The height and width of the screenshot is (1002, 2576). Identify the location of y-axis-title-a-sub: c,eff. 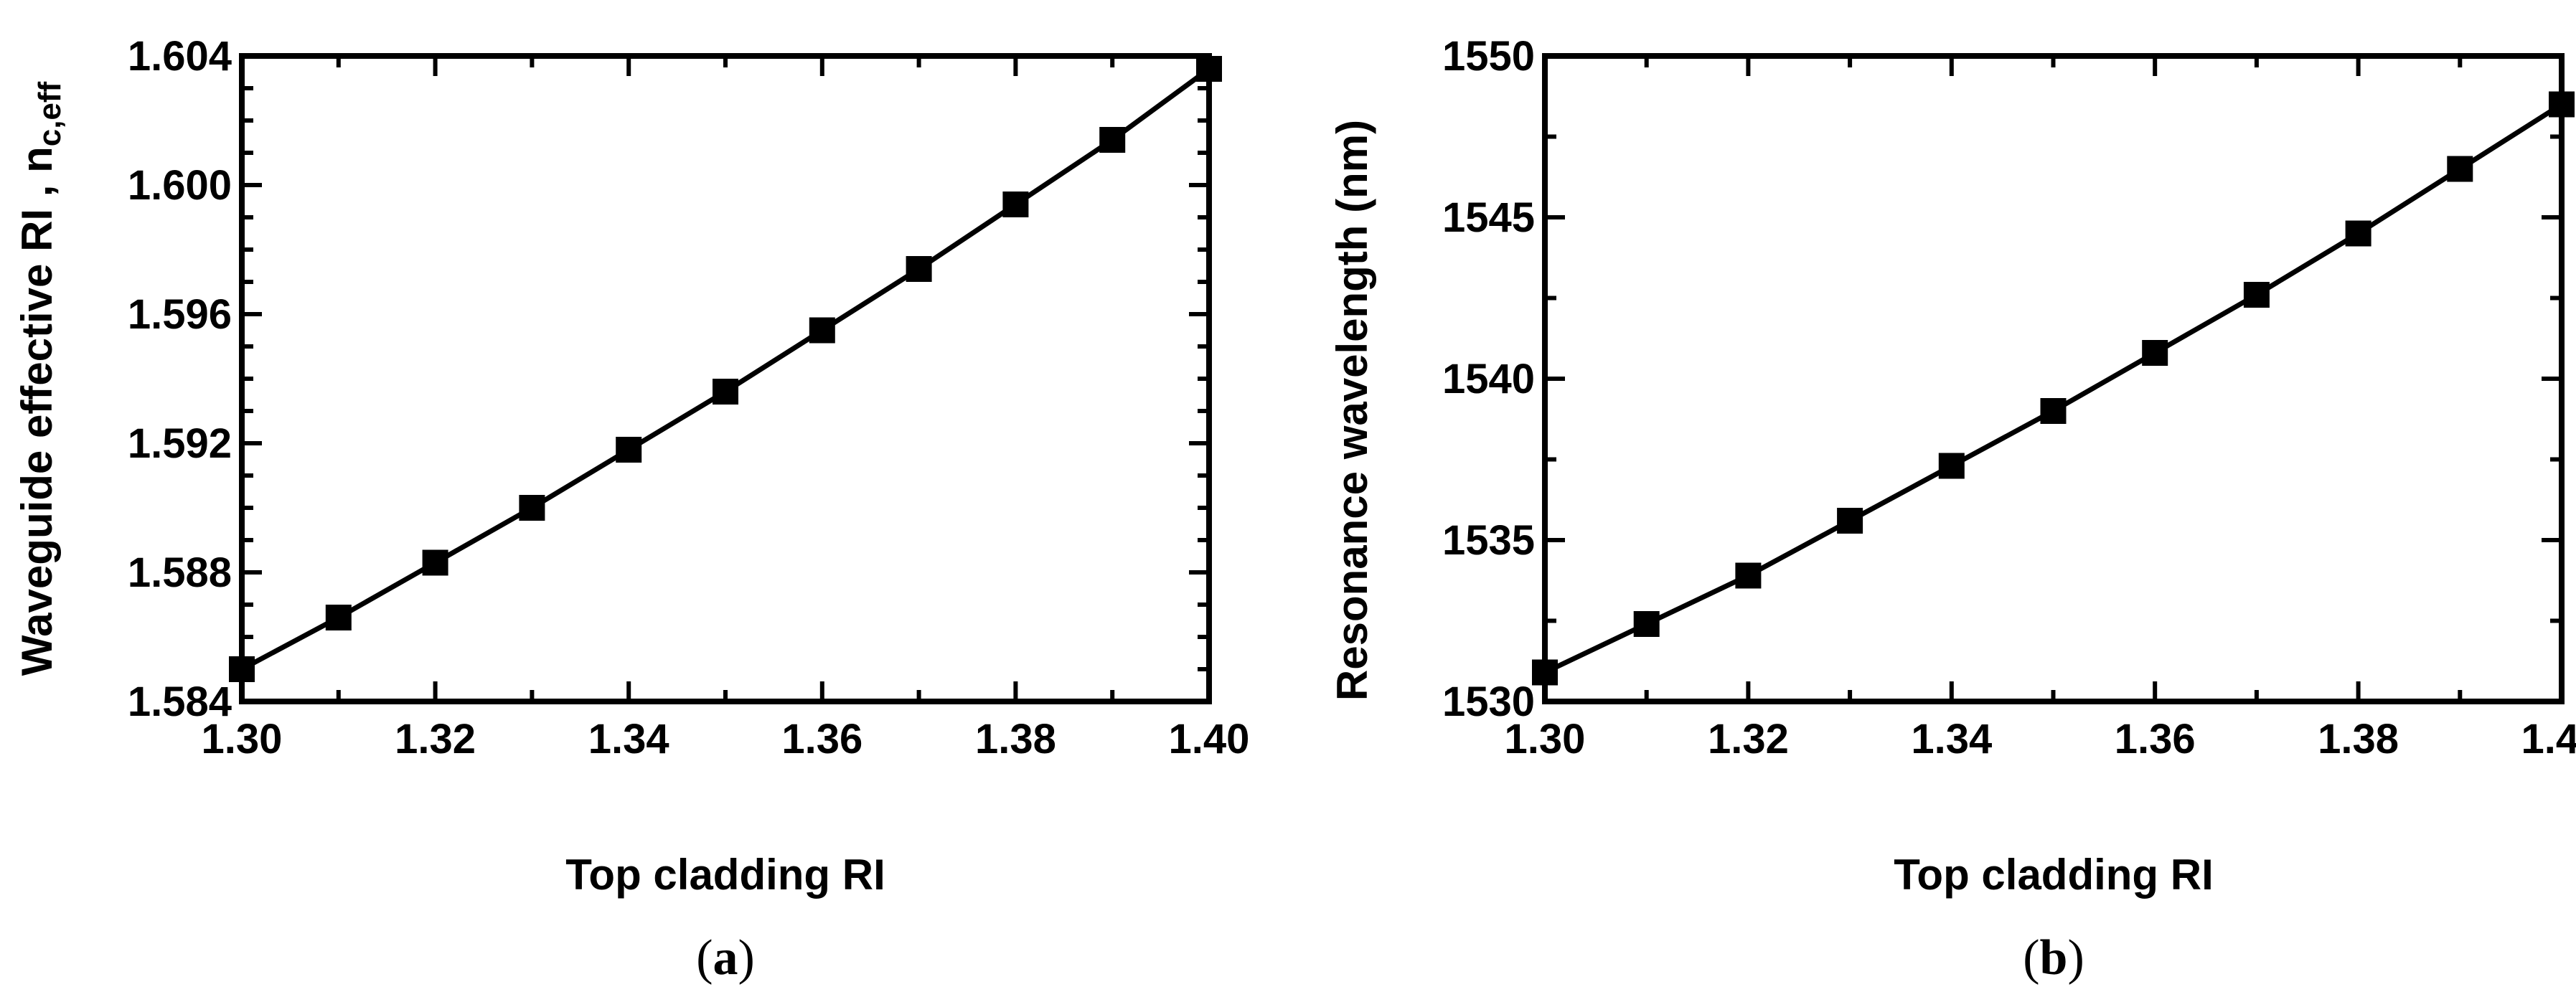
(49, 114).